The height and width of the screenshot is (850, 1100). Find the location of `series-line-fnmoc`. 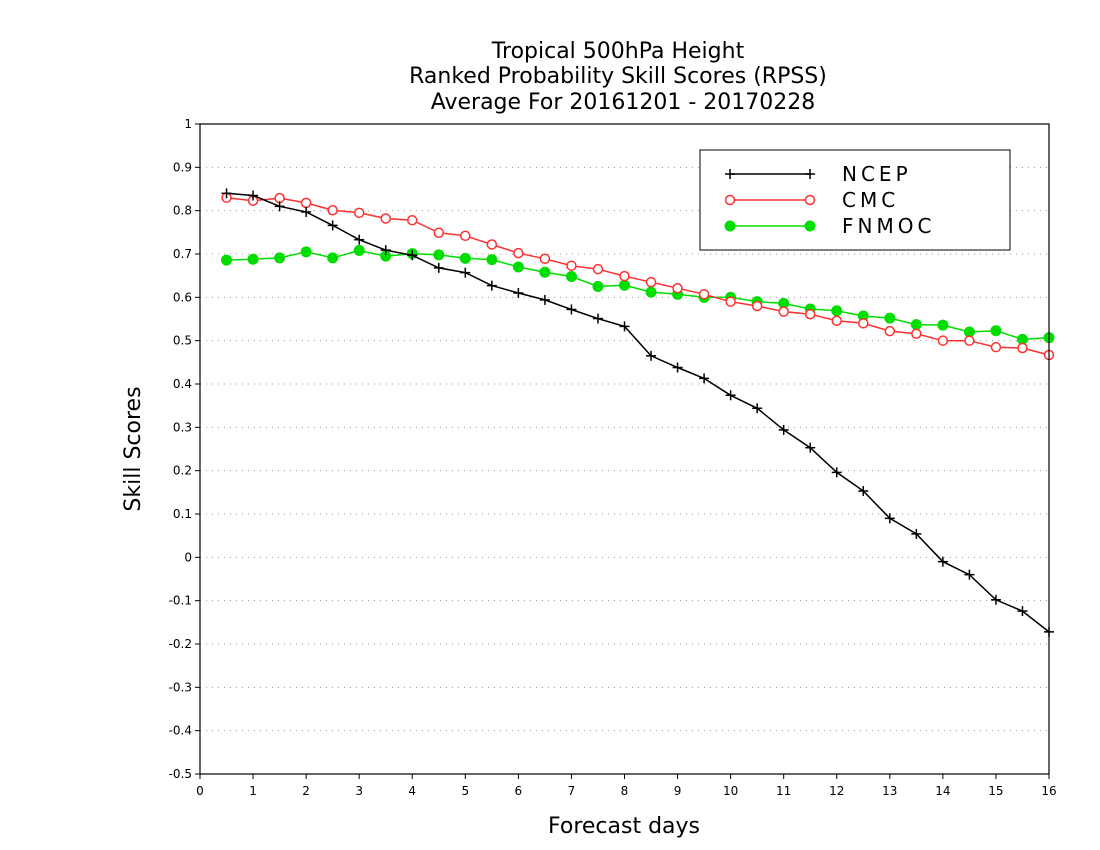

series-line-fnmoc is located at coordinates (638, 295).